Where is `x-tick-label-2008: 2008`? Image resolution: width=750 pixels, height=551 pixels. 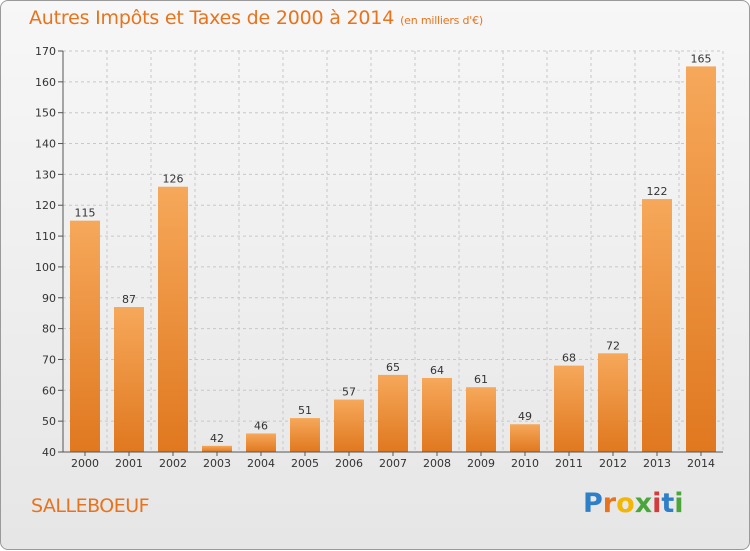
x-tick-label-2008: 2008 is located at coordinates (437, 463).